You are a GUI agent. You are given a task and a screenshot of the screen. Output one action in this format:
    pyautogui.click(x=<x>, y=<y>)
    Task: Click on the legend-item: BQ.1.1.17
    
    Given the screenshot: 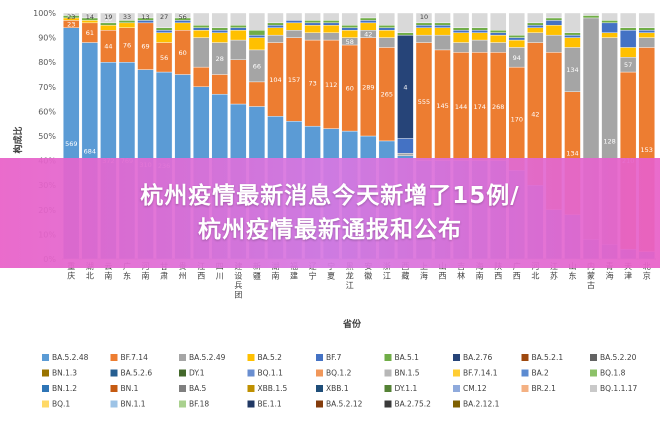 What is the action you would take?
    pyautogui.click(x=614, y=388)
    